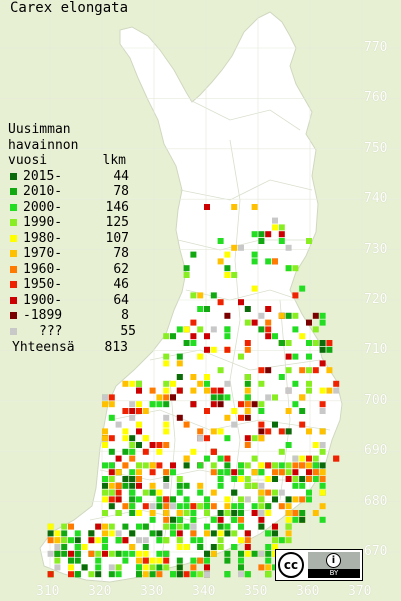 This screenshot has height=601, width=401. I want to click on legend-year-label: ???, so click(51, 331).